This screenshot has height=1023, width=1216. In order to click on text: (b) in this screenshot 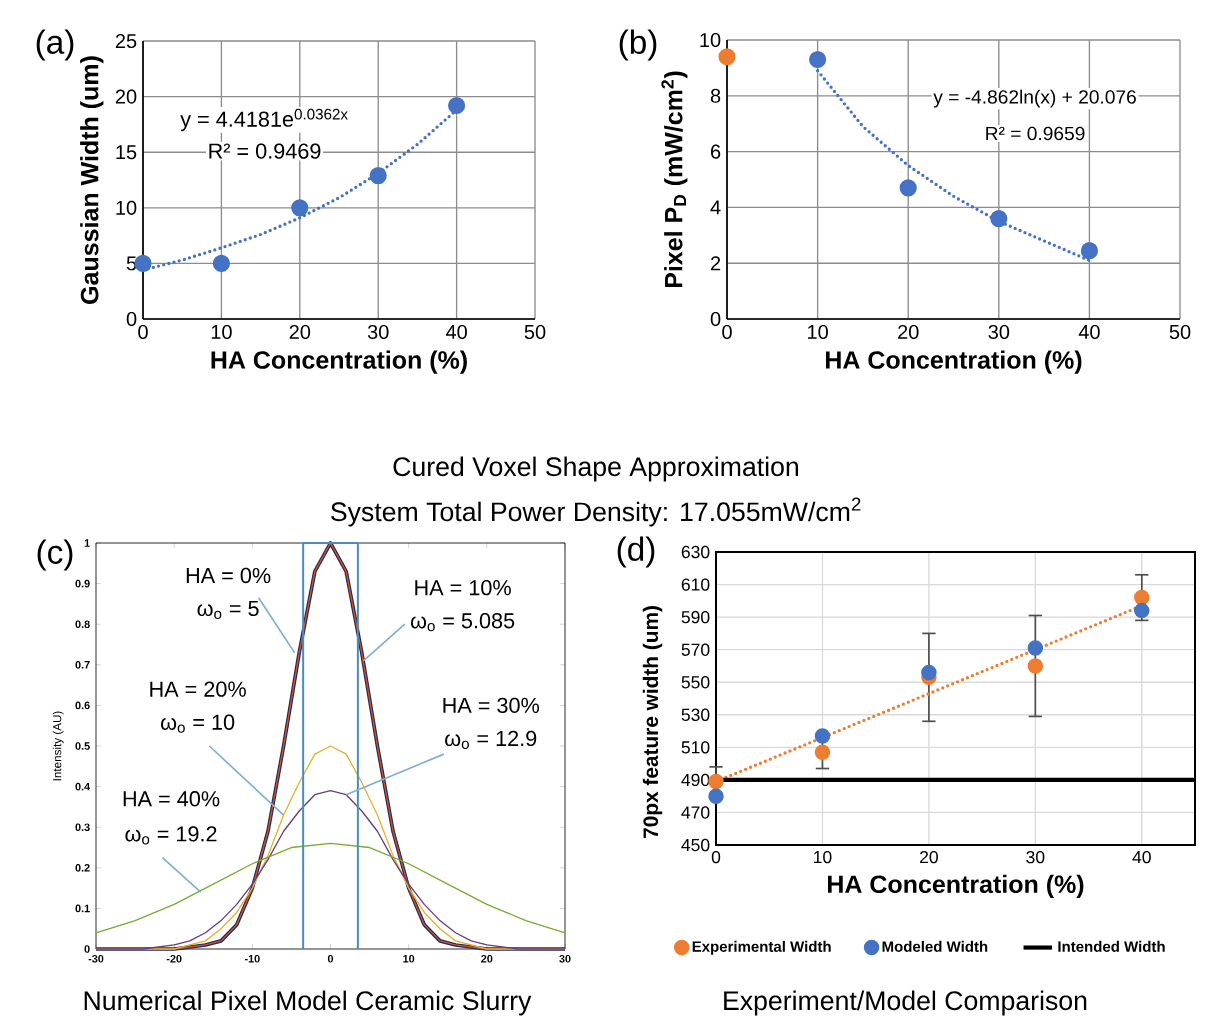, I will do `click(638, 45)`.